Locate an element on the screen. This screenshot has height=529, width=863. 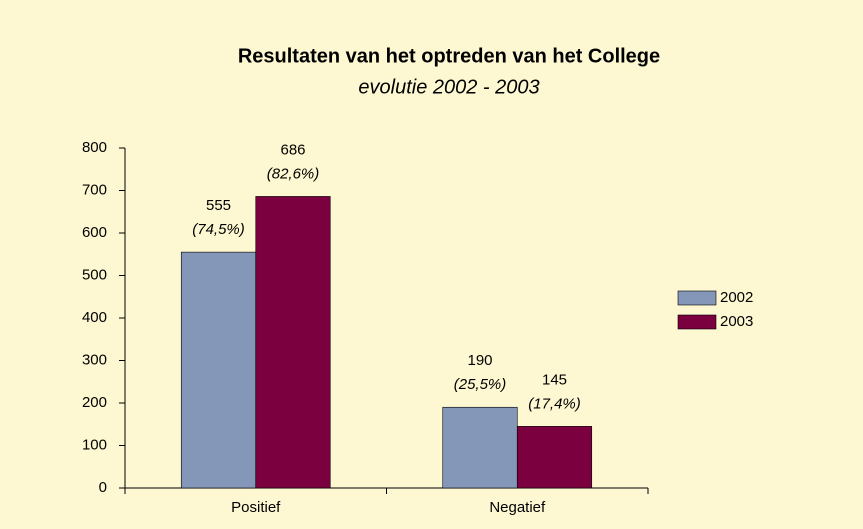
share-label: (25,5%) is located at coordinates (480, 384).